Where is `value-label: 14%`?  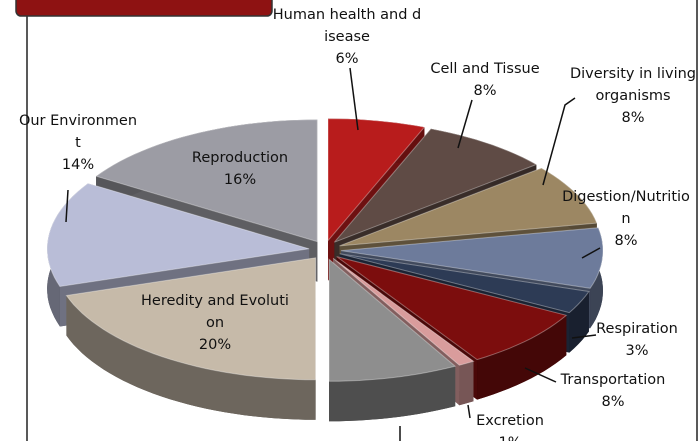
value-label: 14% is located at coordinates (78, 165).